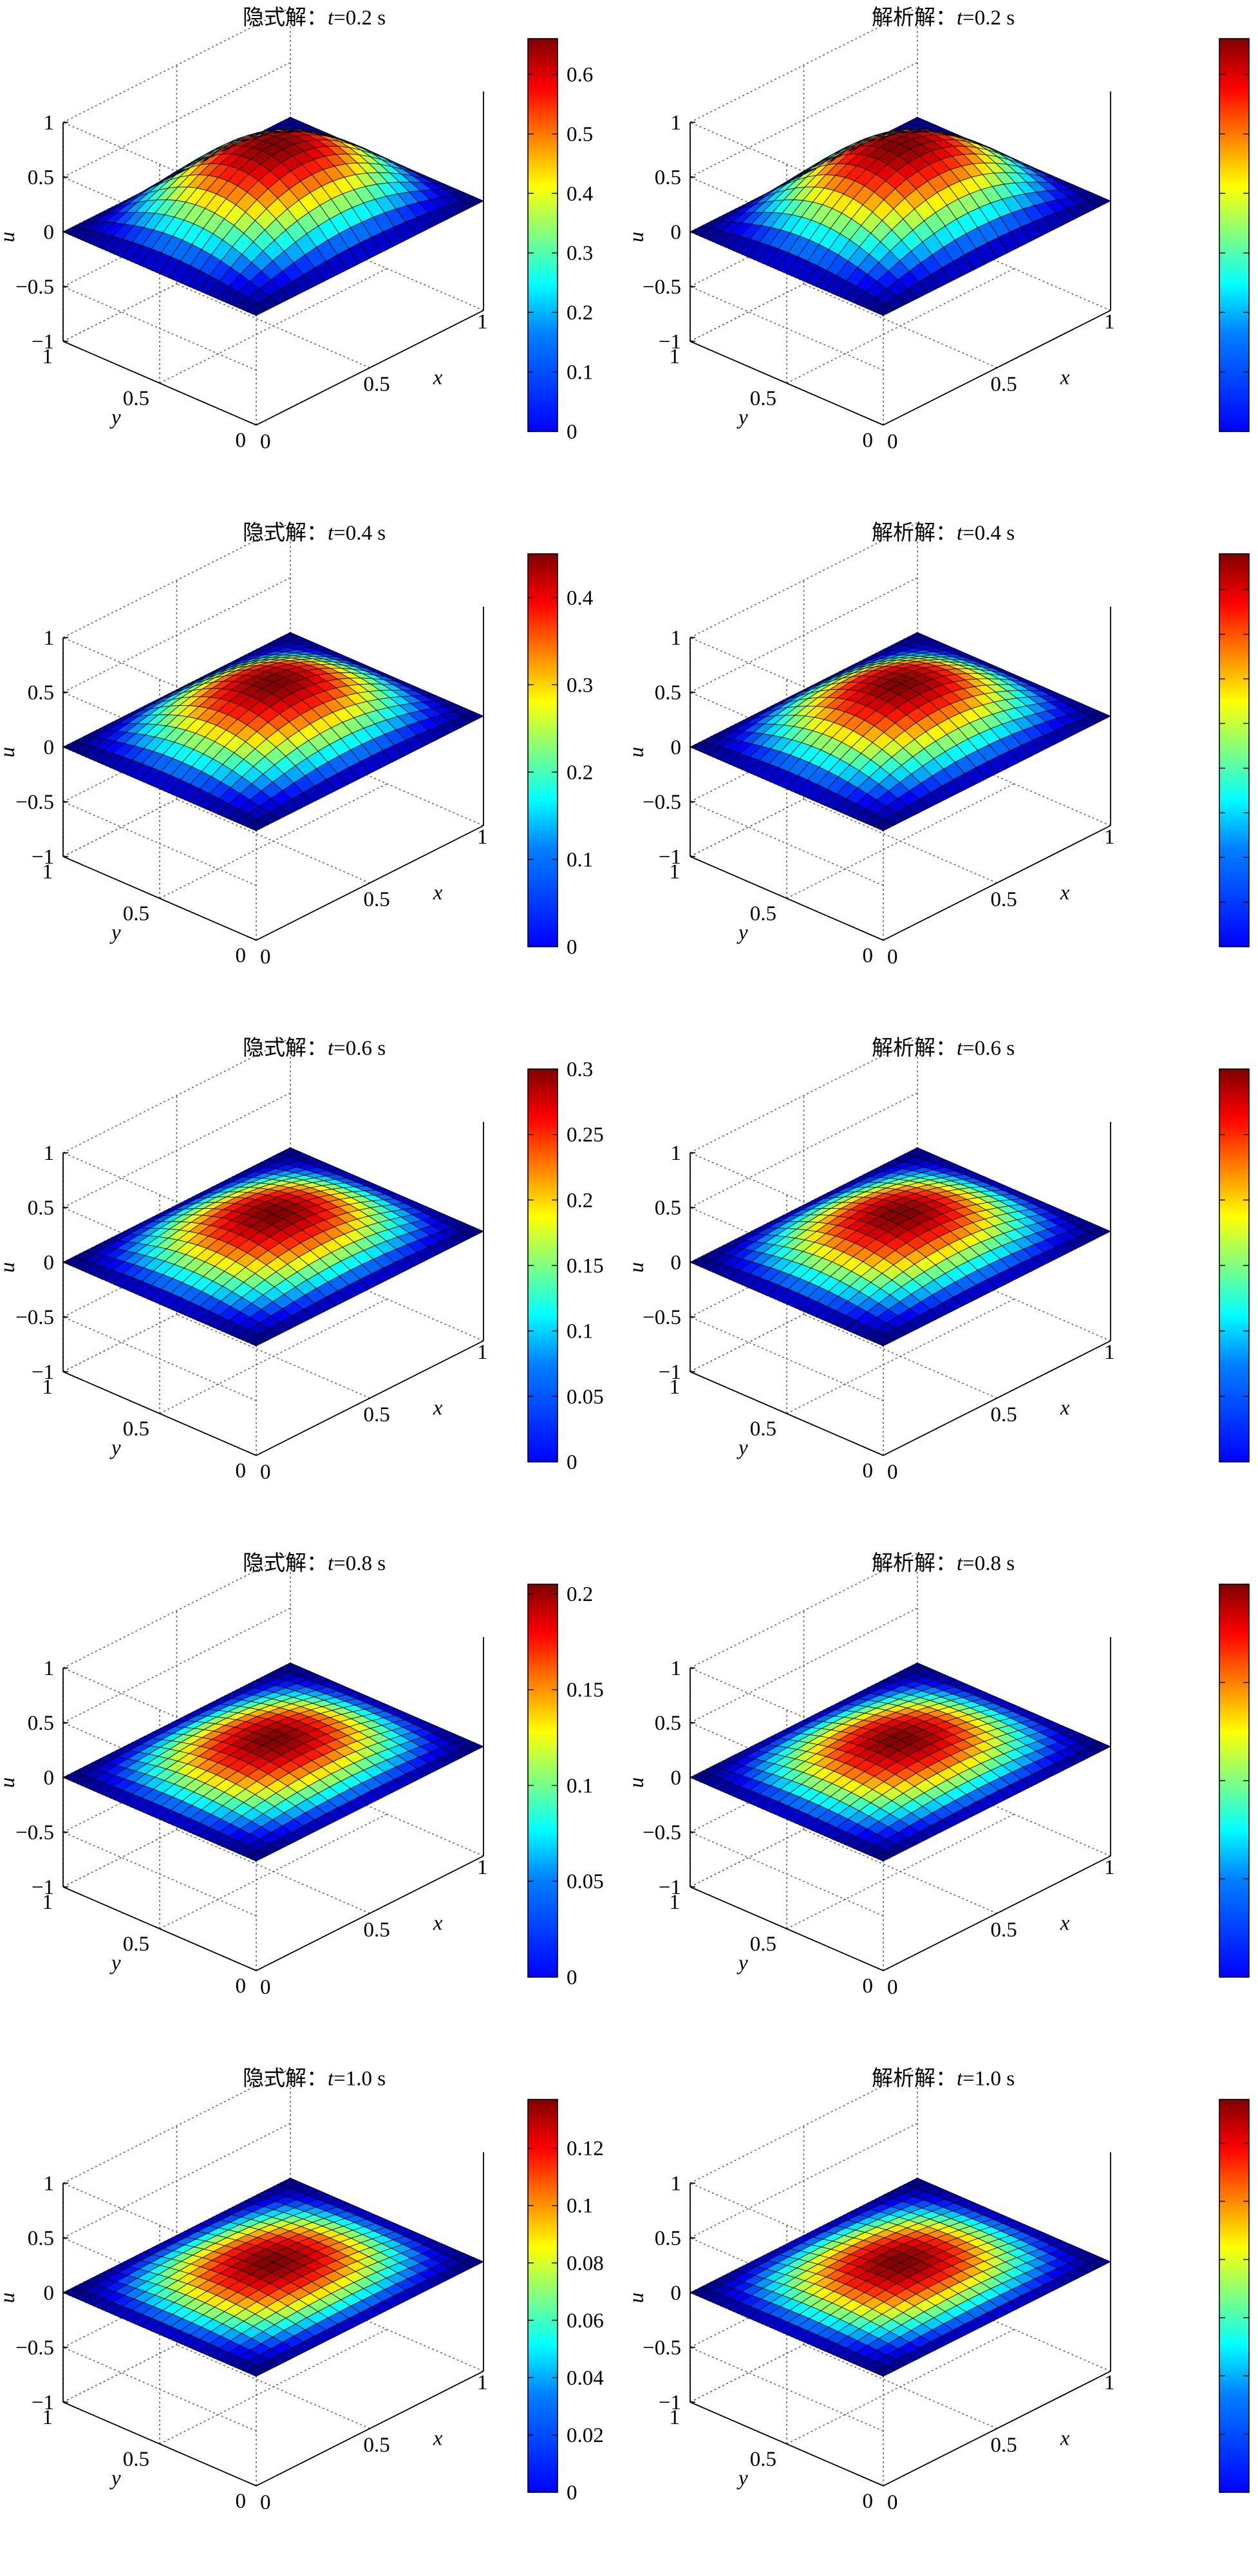  Describe the element at coordinates (50, 1262) in the screenshot. I see `z-tick-label: 0` at that location.